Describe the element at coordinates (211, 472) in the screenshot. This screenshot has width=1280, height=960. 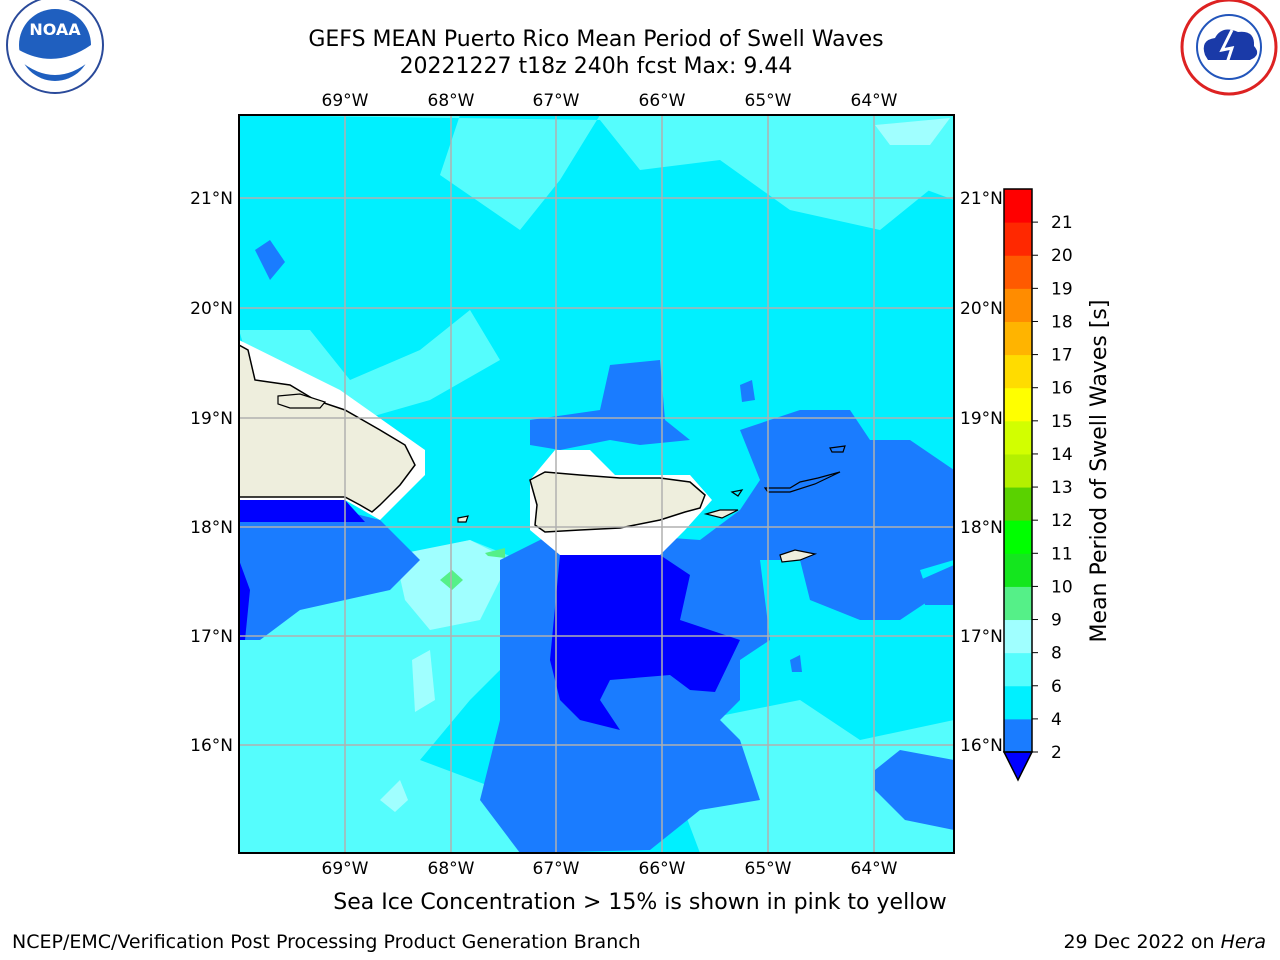
I see `lat-labels-left: 21°N 20°N 19°N 18°N 17°N 16°N` at that location.